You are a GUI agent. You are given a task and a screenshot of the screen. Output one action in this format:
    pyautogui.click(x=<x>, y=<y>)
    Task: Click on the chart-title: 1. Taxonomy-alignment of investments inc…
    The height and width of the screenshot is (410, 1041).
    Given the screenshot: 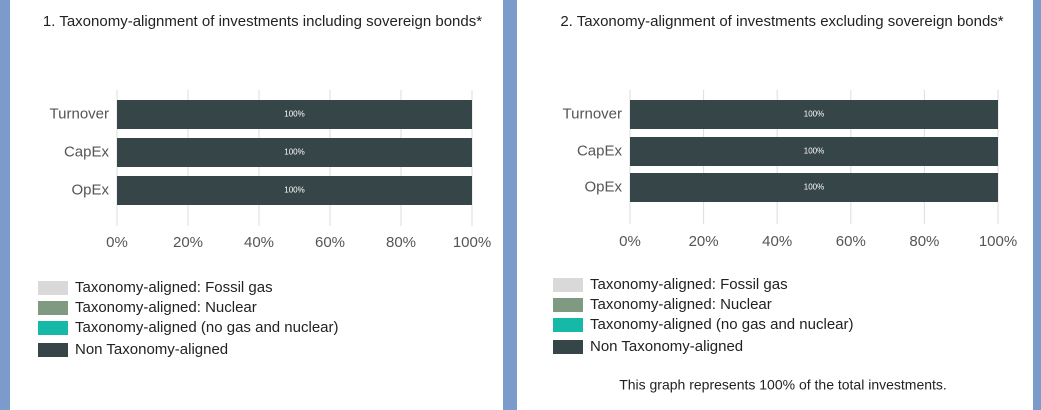 What is the action you would take?
    pyautogui.click(x=262, y=21)
    